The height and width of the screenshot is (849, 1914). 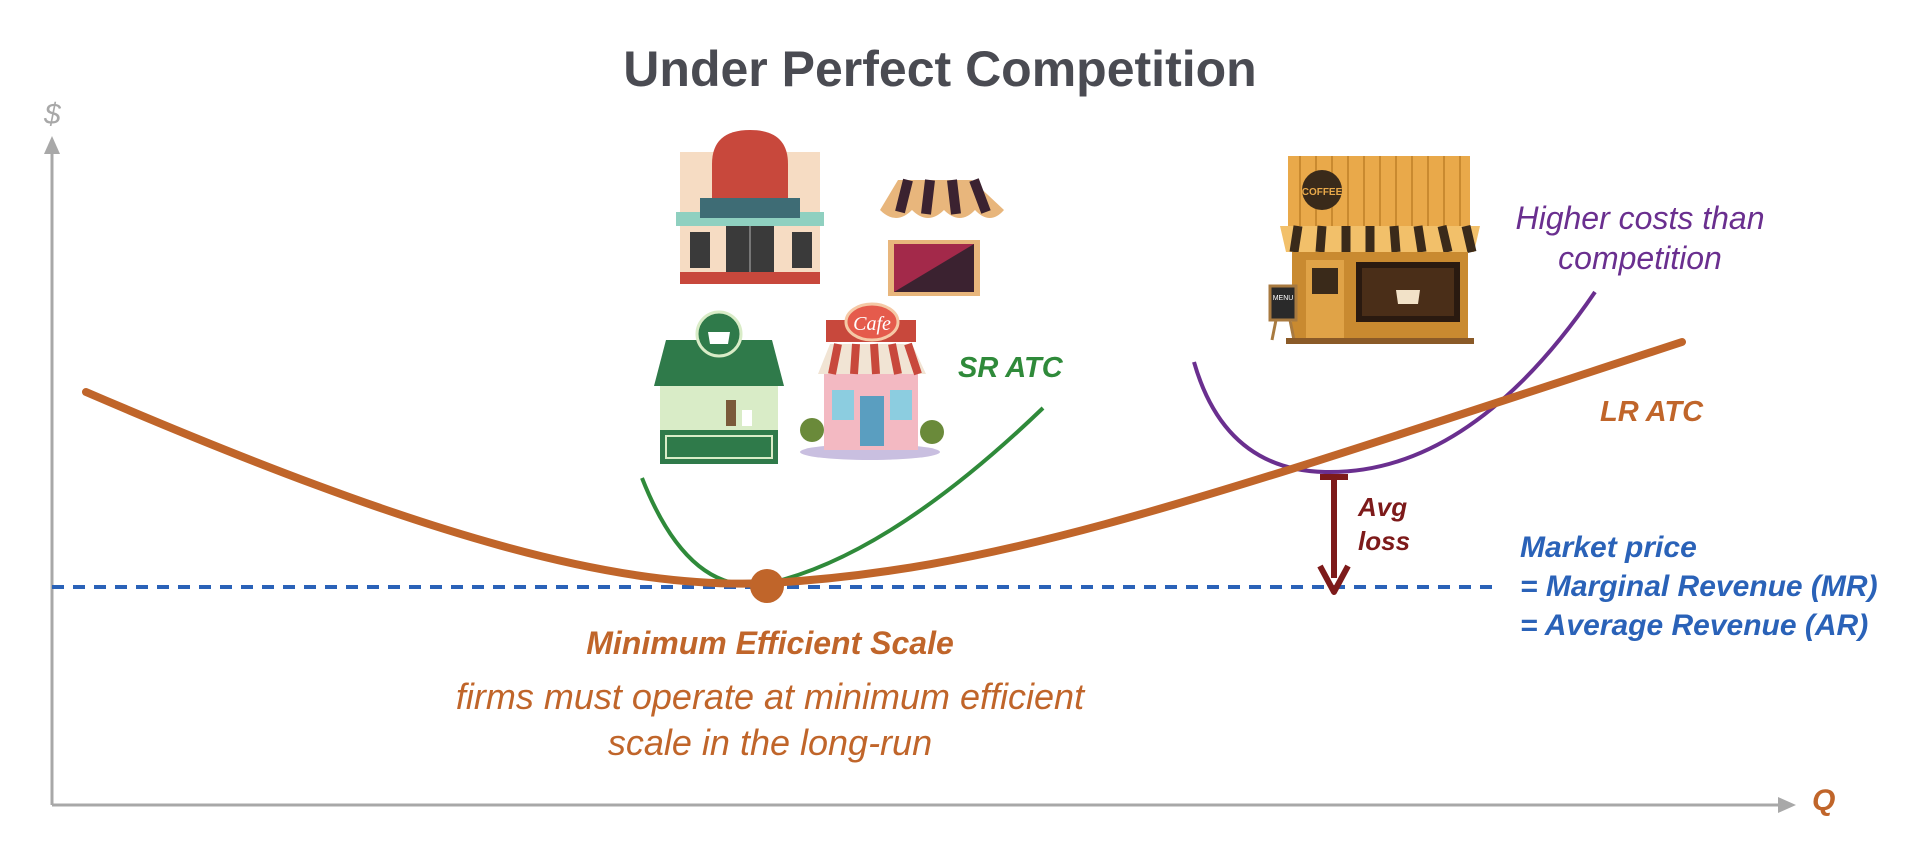 I want to click on market-price-line-3: = Average Revenue (AR), so click(x=1694, y=625).